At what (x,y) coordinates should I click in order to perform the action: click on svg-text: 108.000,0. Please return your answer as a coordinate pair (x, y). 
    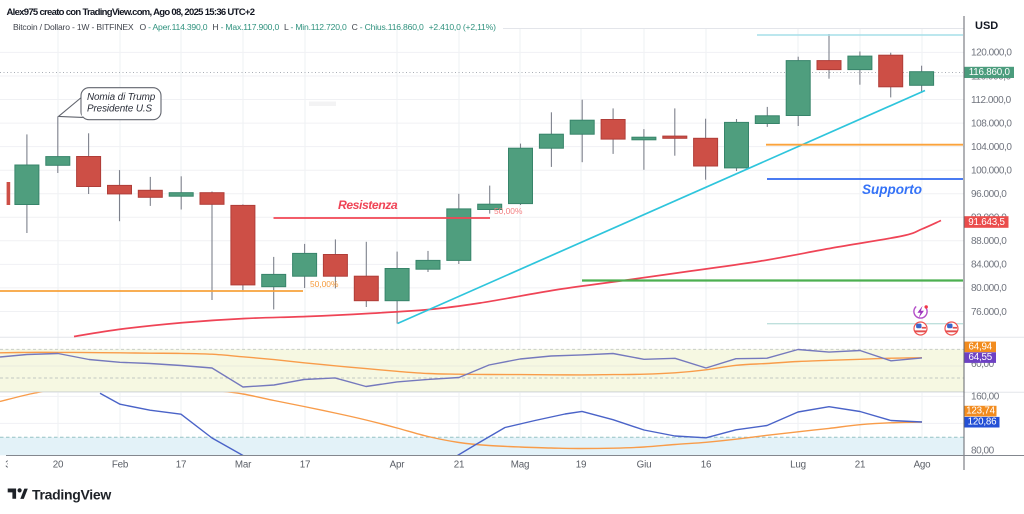
    Looking at the image, I should click on (991, 123).